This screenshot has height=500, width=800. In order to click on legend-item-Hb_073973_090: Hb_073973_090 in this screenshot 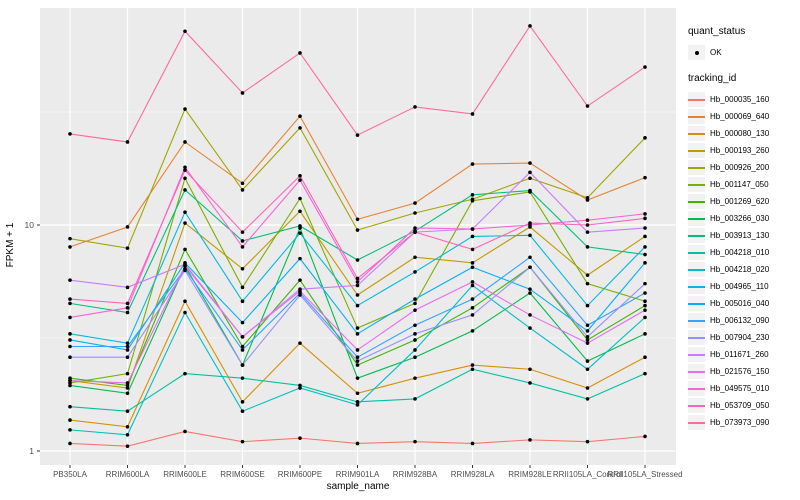, I will do `click(744, 422)`.